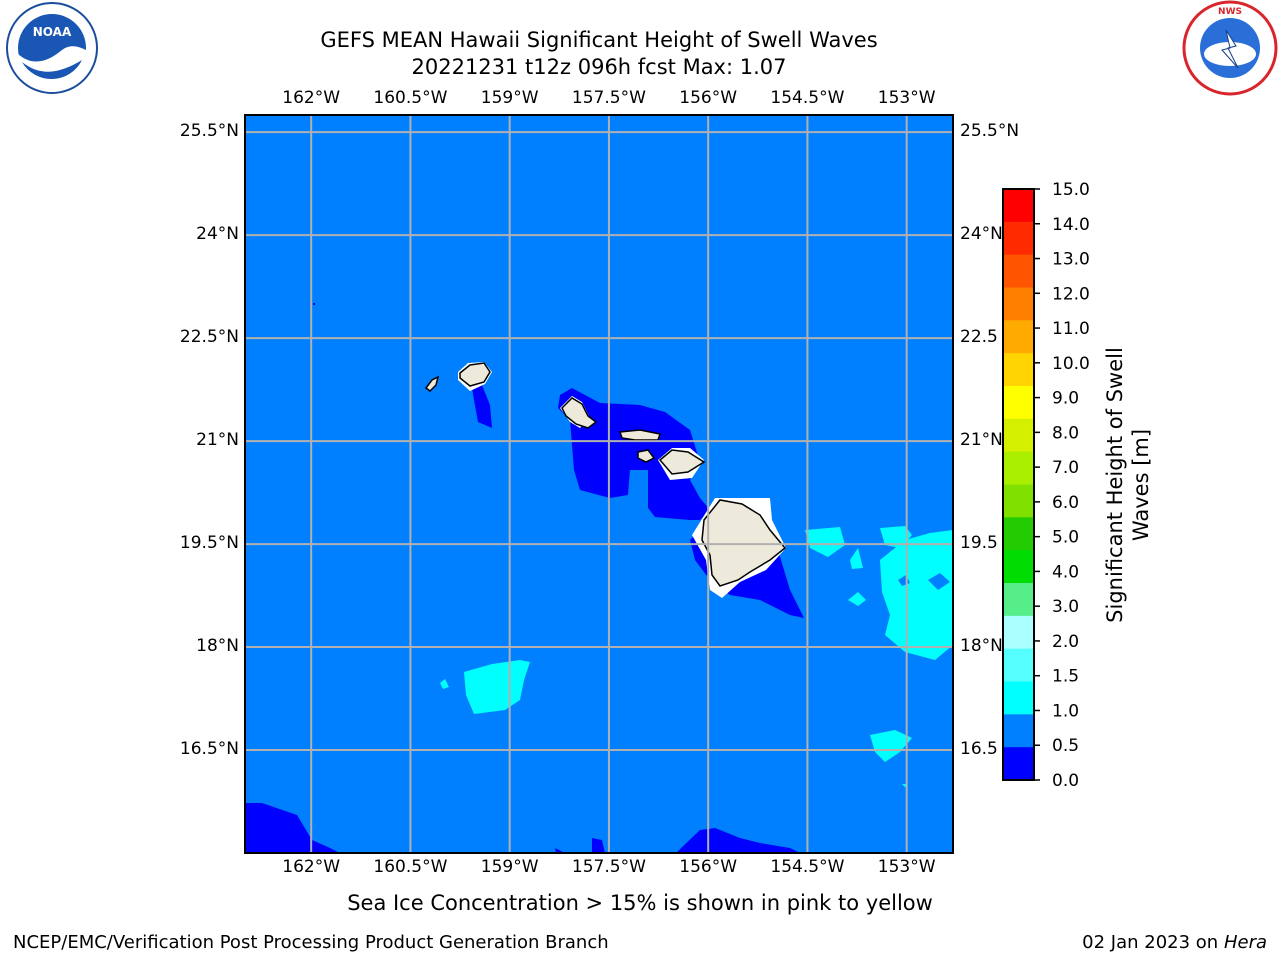 The image size is (1280, 960). I want to click on lat-tick-label-left: 21°N, so click(217, 440).